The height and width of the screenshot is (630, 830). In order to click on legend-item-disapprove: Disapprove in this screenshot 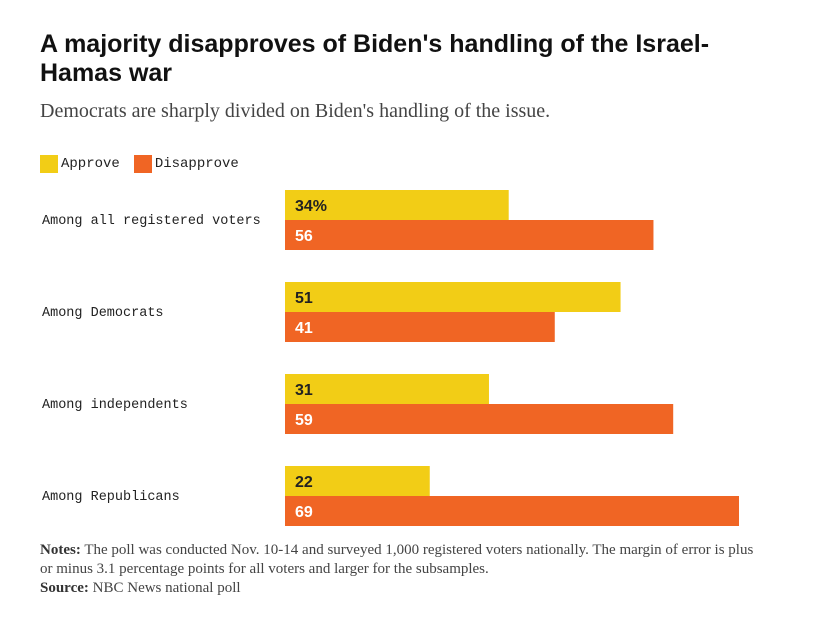, I will do `click(186, 164)`.